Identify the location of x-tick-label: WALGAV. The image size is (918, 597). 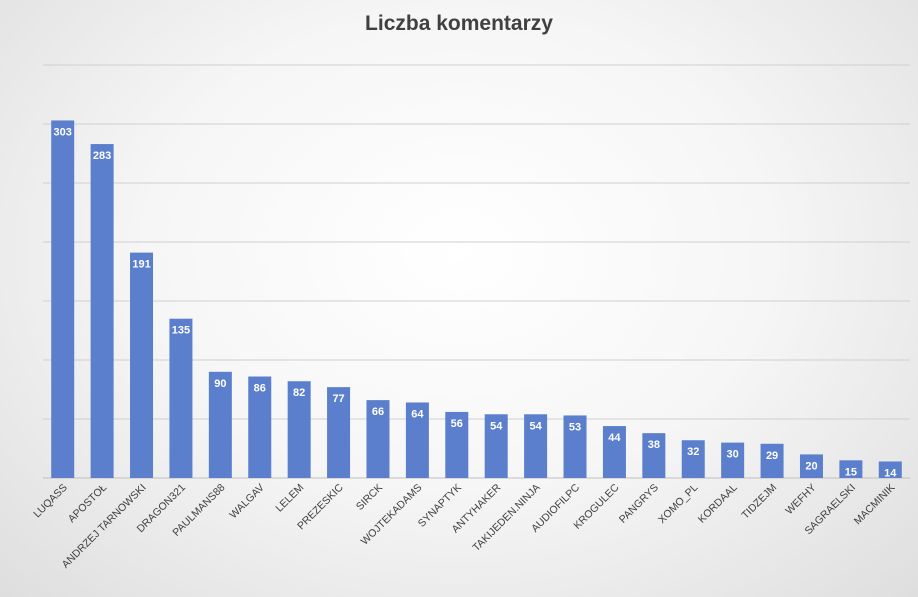
(246, 501).